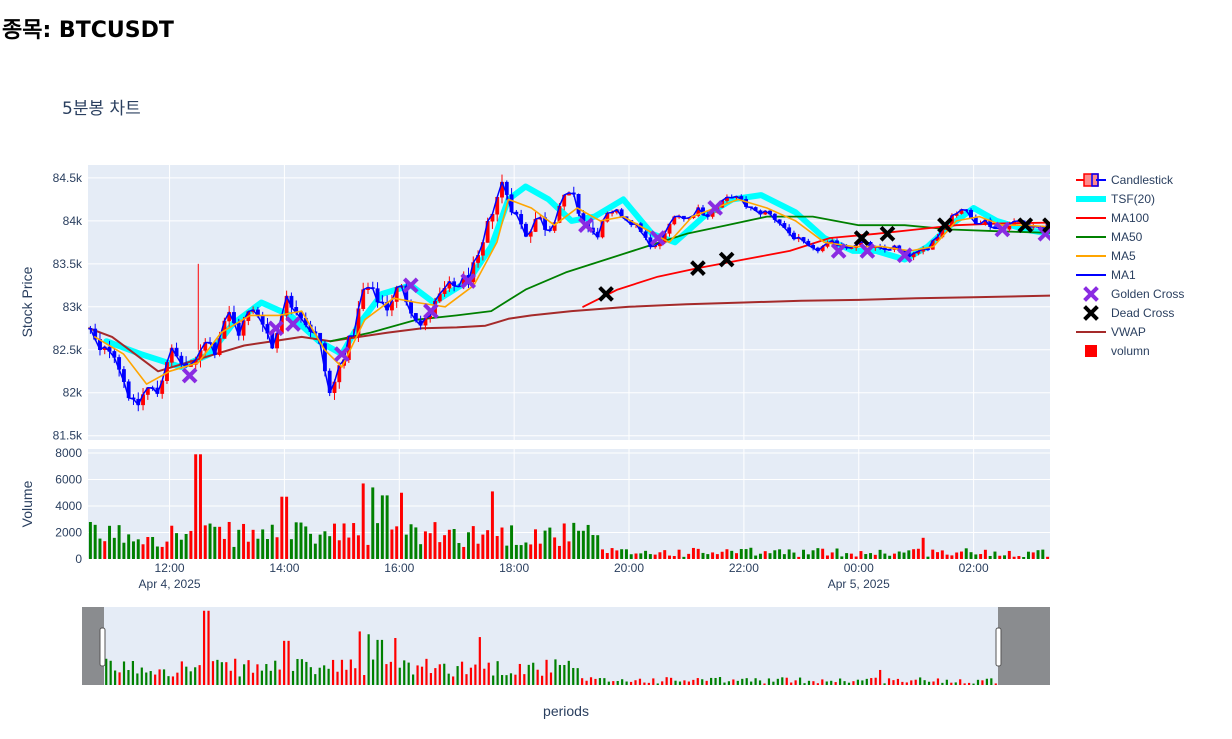 The image size is (1232, 739). What do you see at coordinates (1133, 199) in the screenshot?
I see `legend-label: TSF(20)` at bounding box center [1133, 199].